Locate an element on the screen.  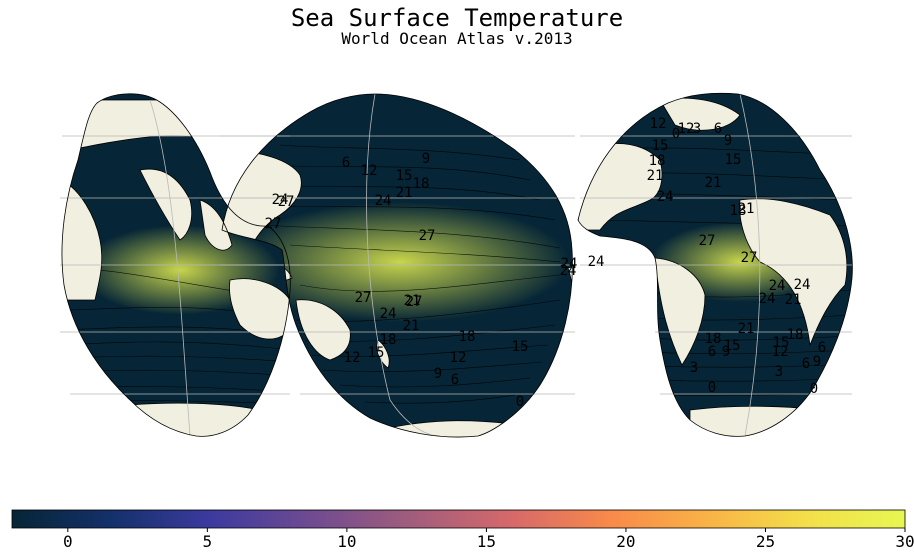
colorbar: 0 5 10 15 20 25 30 is located at coordinates (462, 530).